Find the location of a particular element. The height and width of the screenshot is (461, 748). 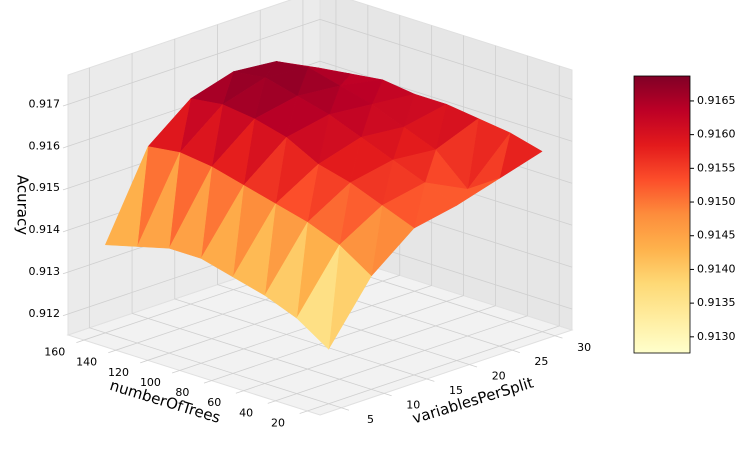

x-tick-label: 5 is located at coordinates (370, 419).